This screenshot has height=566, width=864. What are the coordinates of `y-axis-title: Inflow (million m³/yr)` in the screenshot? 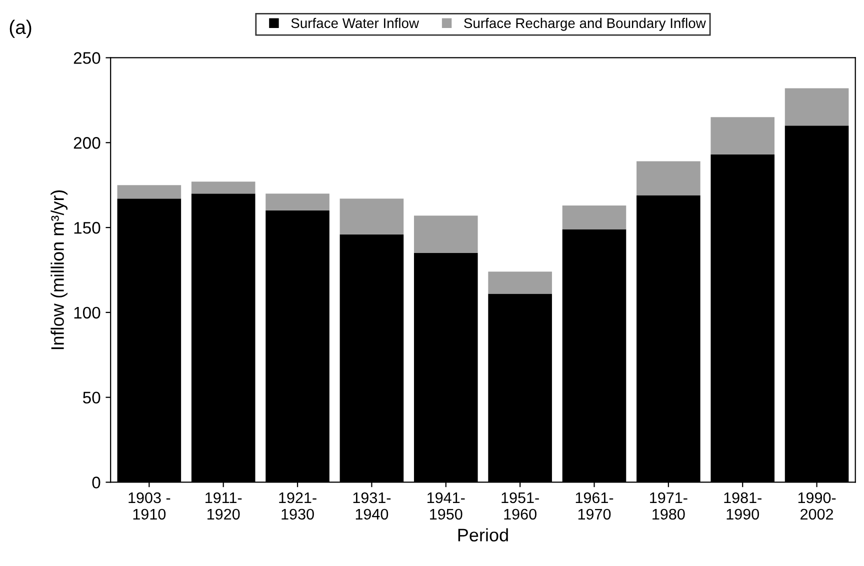 It's located at (59, 270).